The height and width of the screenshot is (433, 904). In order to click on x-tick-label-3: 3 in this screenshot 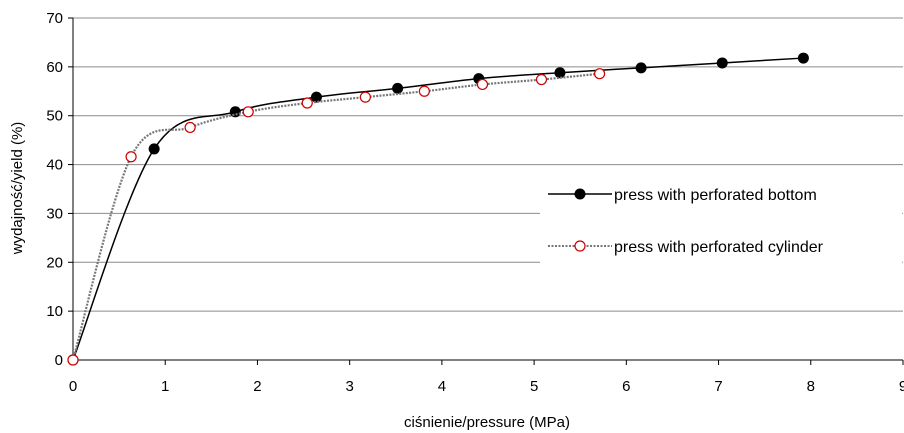, I will do `click(349, 386)`.